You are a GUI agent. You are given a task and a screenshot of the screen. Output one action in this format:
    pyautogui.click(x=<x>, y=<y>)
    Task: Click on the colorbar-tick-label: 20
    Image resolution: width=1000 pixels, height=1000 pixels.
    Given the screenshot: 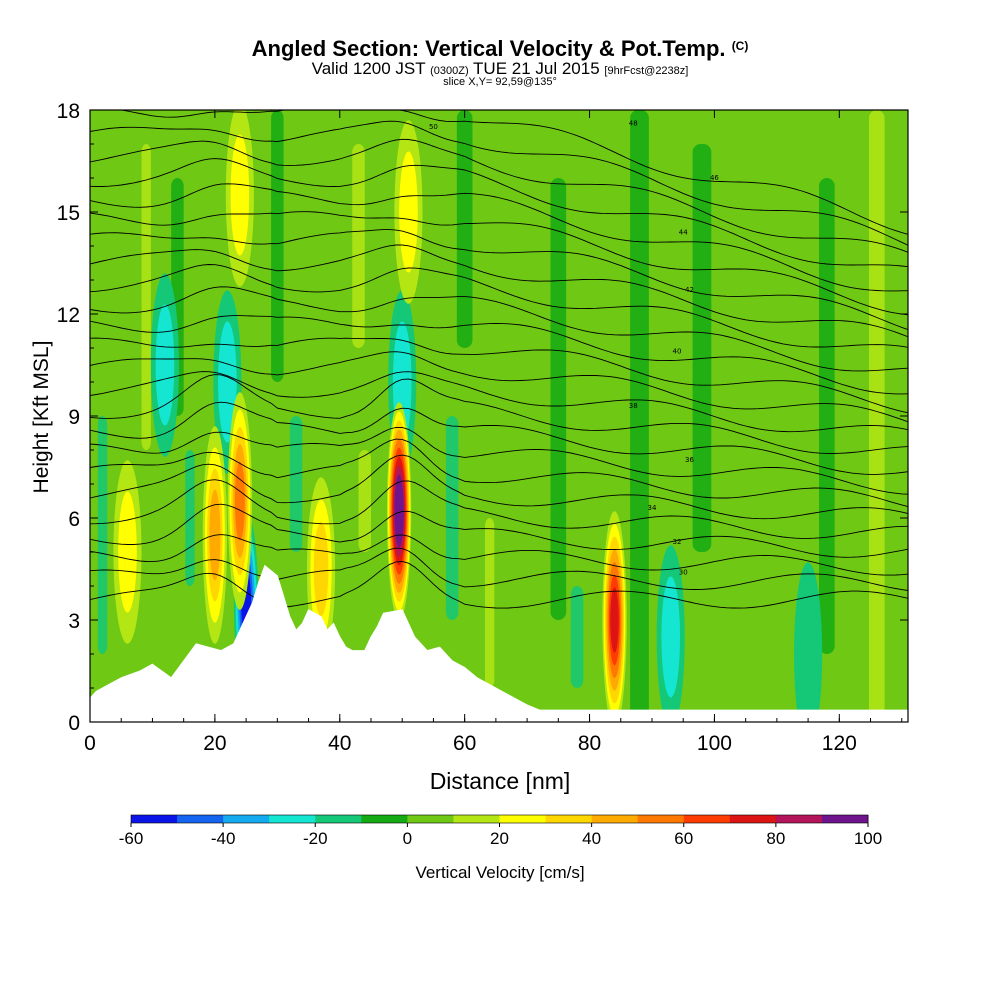 What is the action you would take?
    pyautogui.click(x=499, y=838)
    